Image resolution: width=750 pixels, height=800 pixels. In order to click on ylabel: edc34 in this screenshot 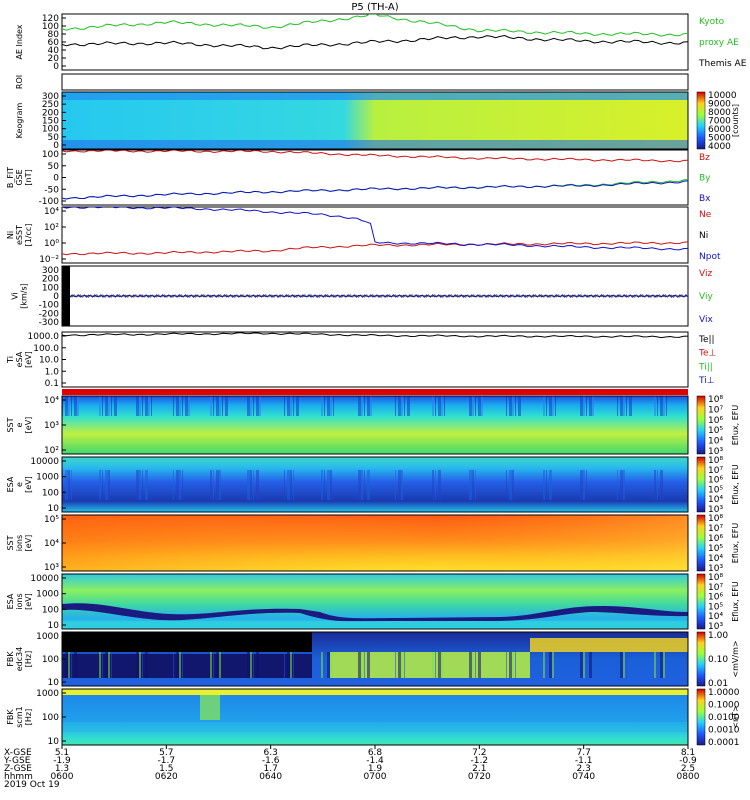, I will do `click(19, 659)`.